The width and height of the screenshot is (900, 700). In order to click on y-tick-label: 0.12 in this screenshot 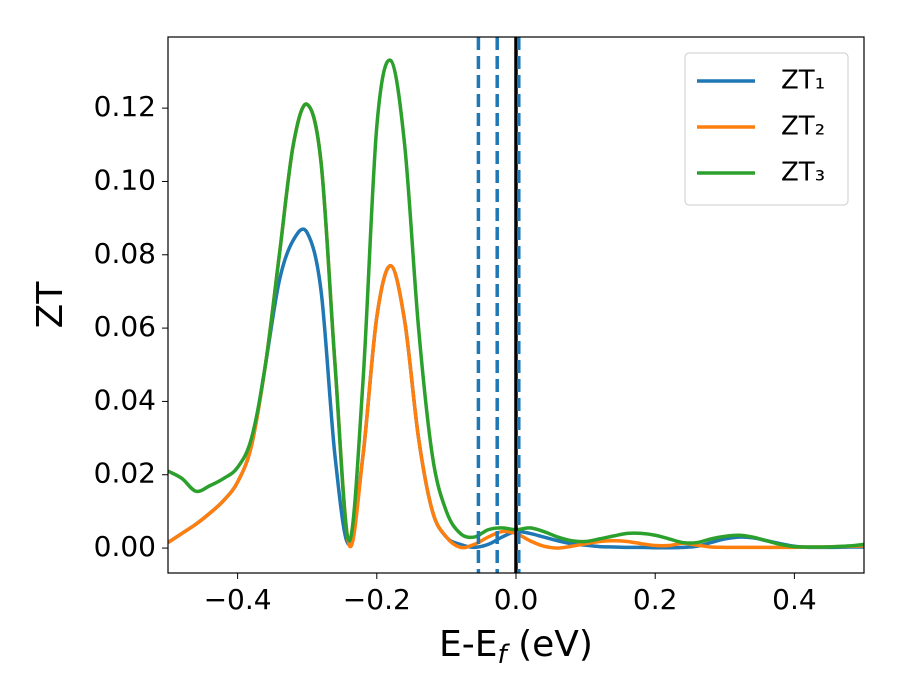, I will do `click(125, 106)`.